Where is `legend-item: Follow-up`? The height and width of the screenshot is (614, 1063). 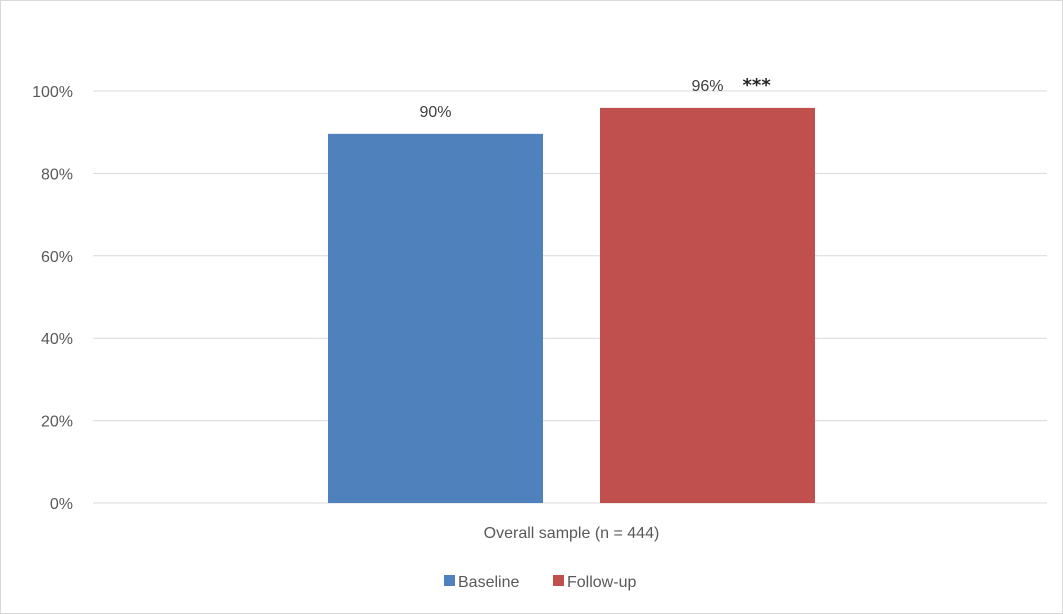
legend-item: Follow-up is located at coordinates (594, 582).